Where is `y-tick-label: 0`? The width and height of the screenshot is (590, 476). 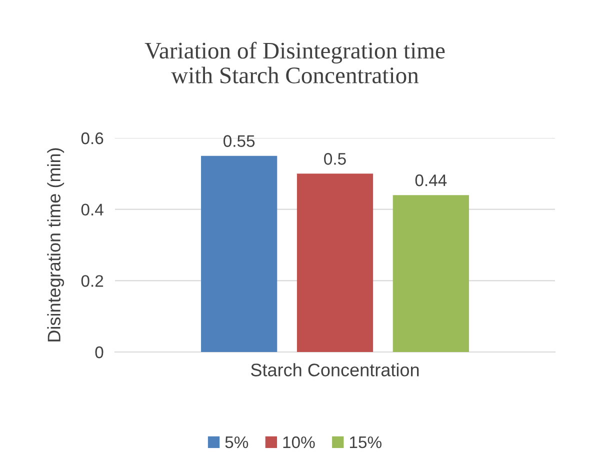 y-tick-label: 0 is located at coordinates (99, 352).